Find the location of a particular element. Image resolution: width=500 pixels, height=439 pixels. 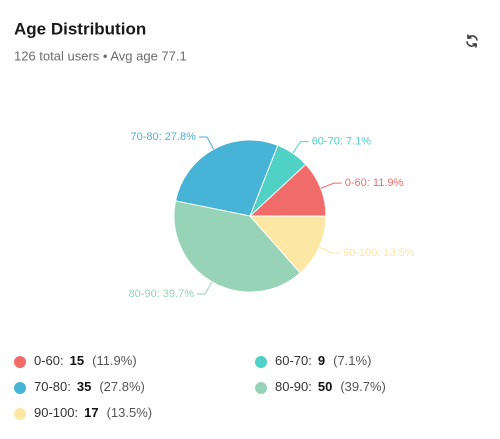

legend-label: 90-100: is located at coordinates (56, 412).